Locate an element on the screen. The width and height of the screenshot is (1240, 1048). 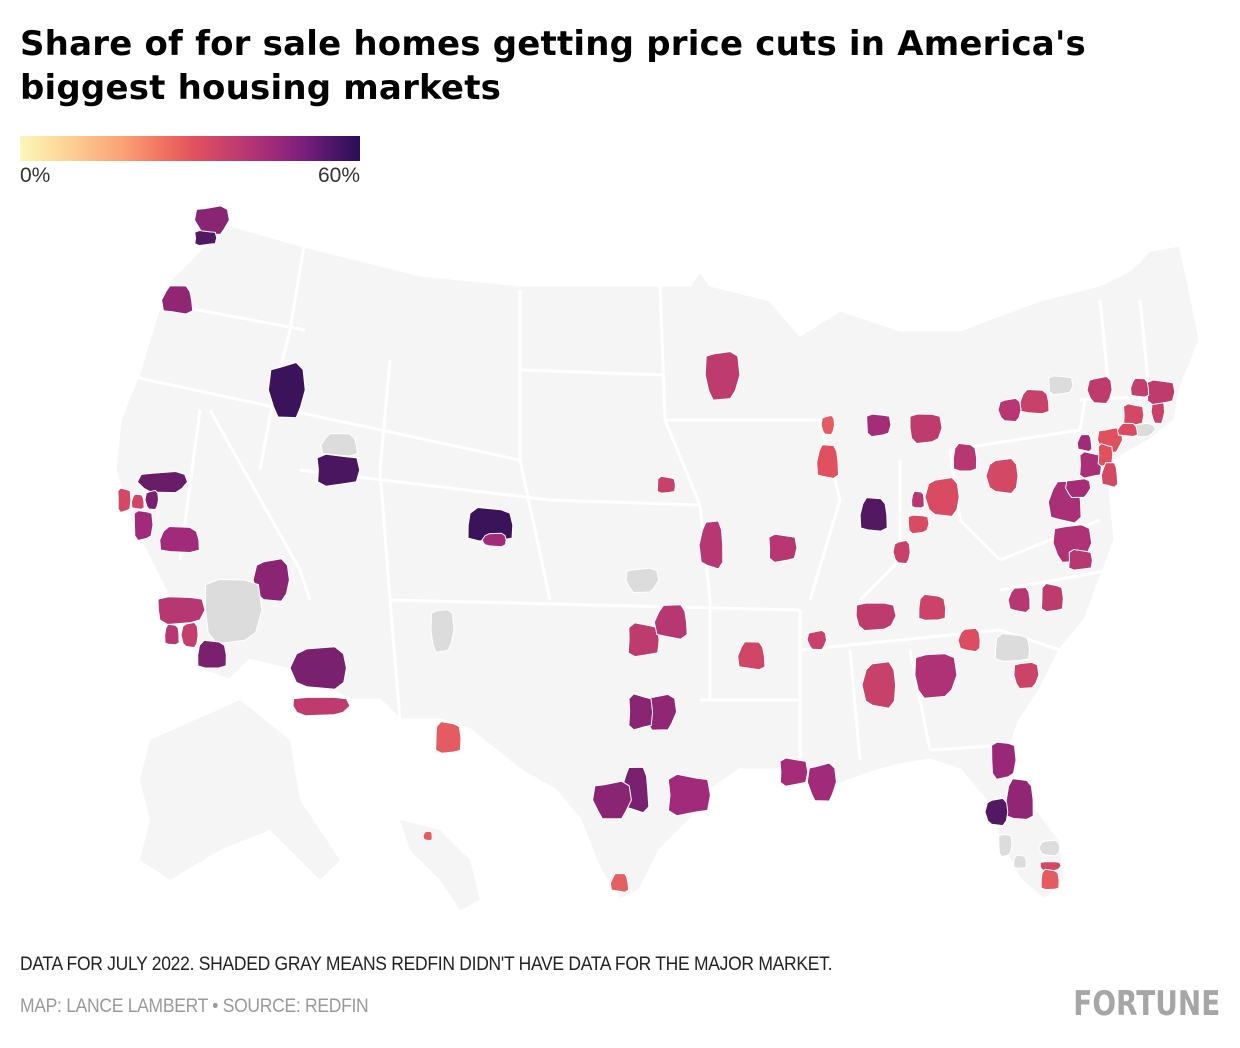
fortune-logo: FORTUNE is located at coordinates (1146, 1004).